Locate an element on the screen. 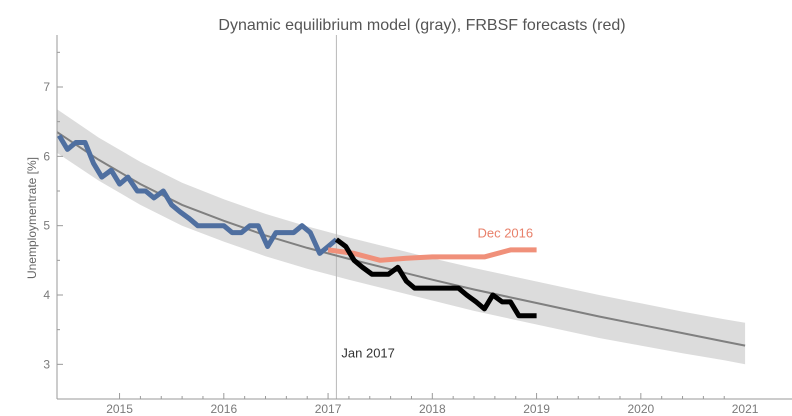  x-tick-label: 2016 is located at coordinates (223, 409).